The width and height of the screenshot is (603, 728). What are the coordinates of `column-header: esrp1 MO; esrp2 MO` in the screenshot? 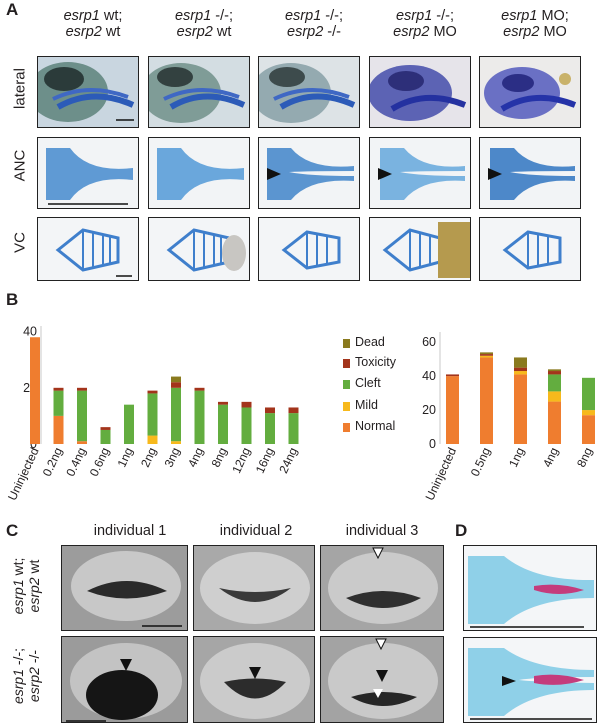 It's located at (535, 24).